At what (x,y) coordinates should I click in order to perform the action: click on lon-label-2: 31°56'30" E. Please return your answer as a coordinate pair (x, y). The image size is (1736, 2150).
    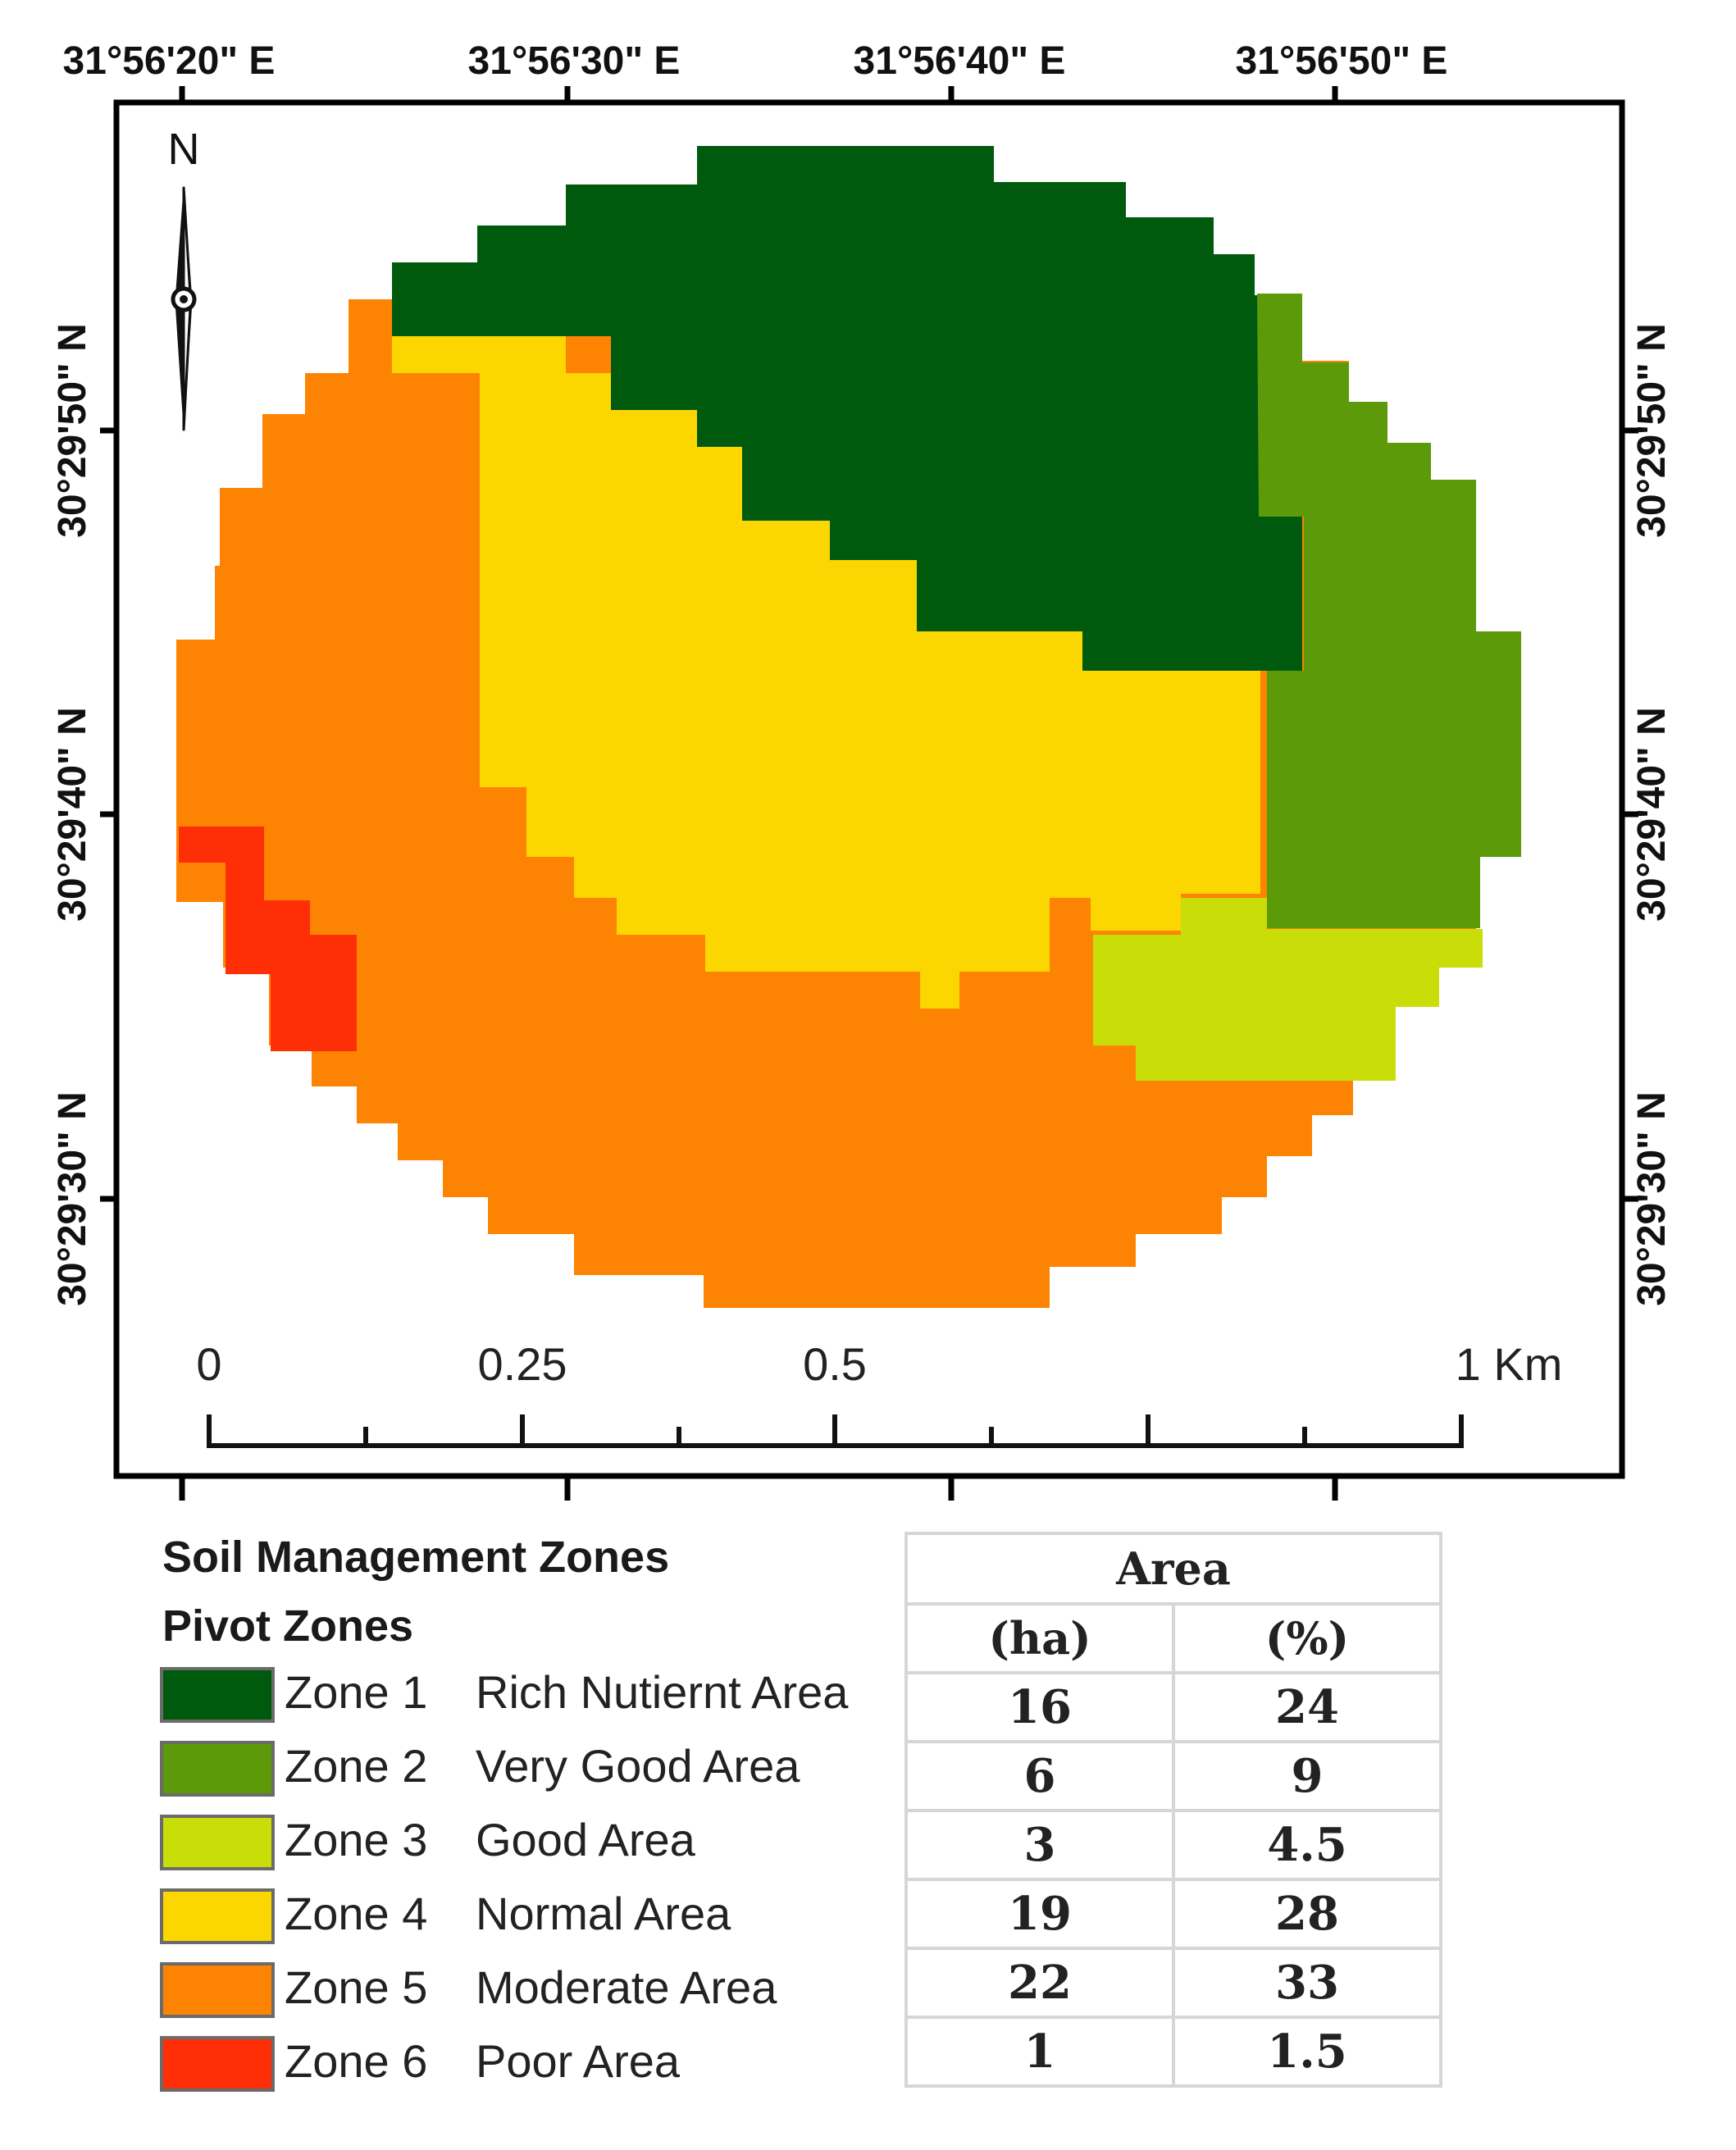
    Looking at the image, I should click on (575, 61).